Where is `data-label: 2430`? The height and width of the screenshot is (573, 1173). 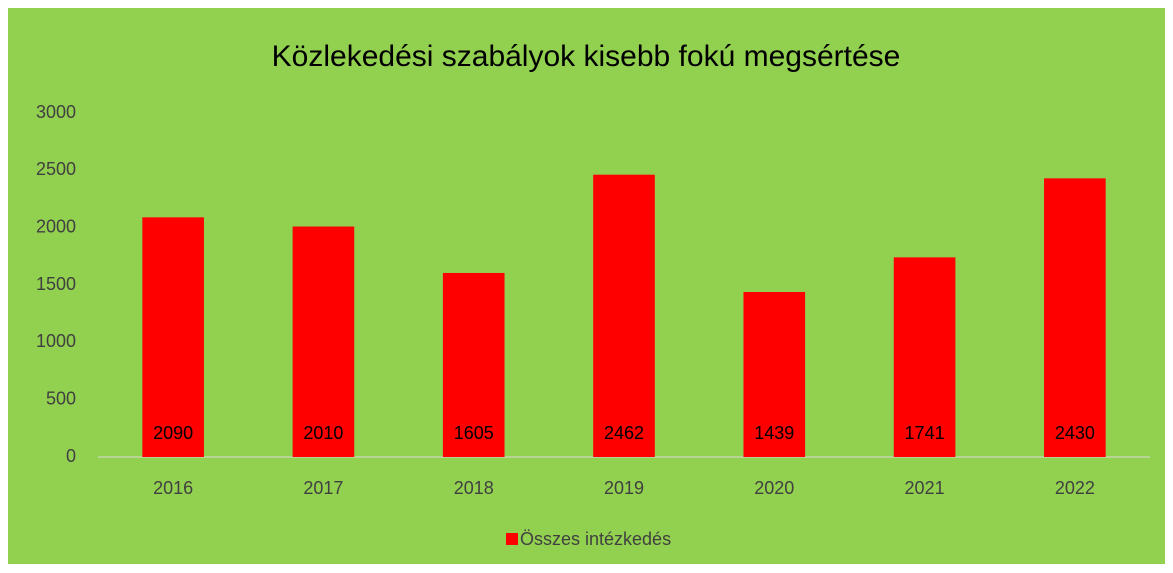
data-label: 2430 is located at coordinates (1075, 433).